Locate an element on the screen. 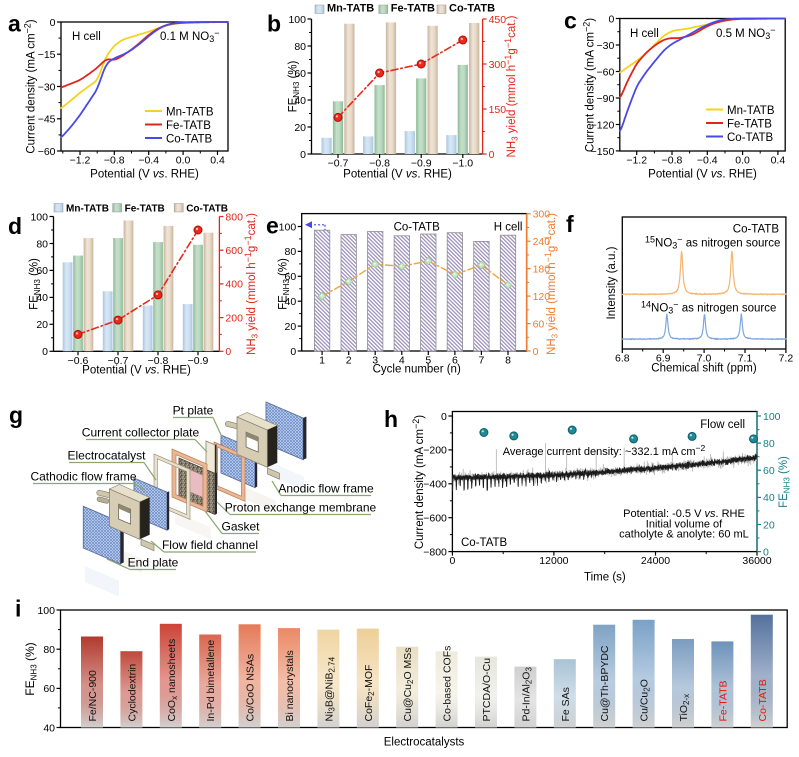 The width and height of the screenshot is (799, 757). svg-text: Co-based COFs is located at coordinates (448, 684).